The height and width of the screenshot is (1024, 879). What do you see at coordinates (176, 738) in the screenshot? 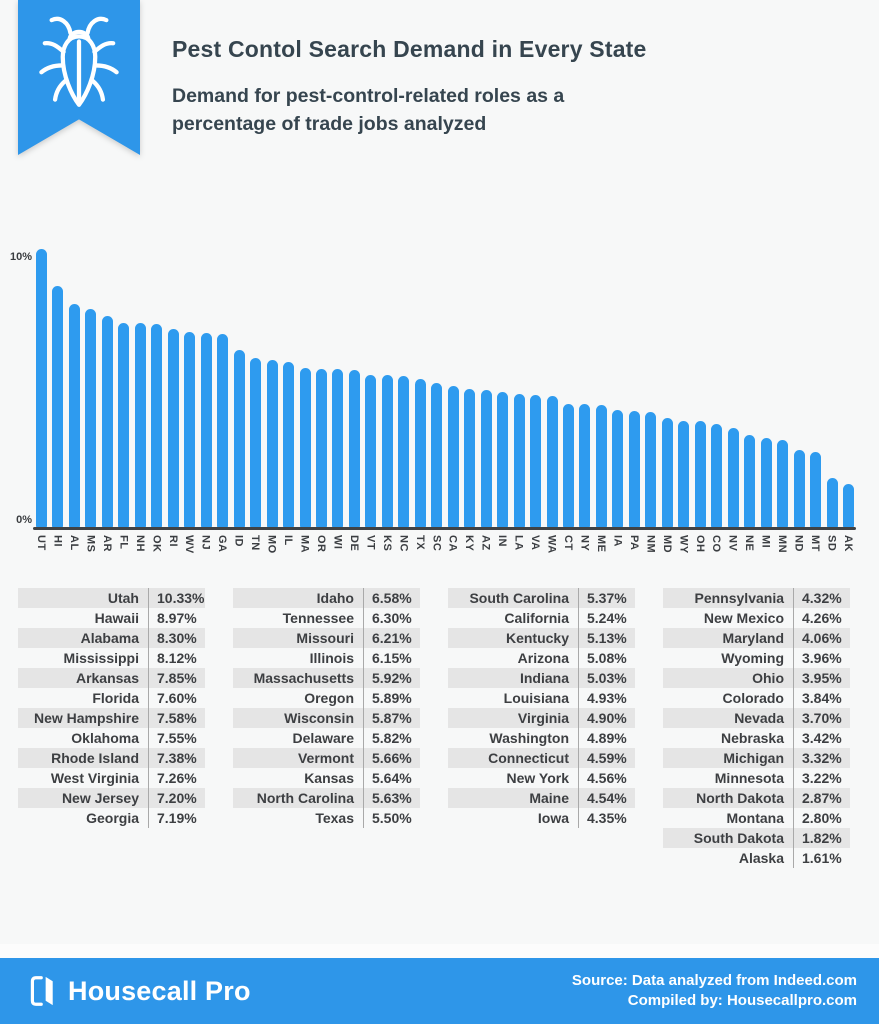
I see `state-value: 7.55%` at bounding box center [176, 738].